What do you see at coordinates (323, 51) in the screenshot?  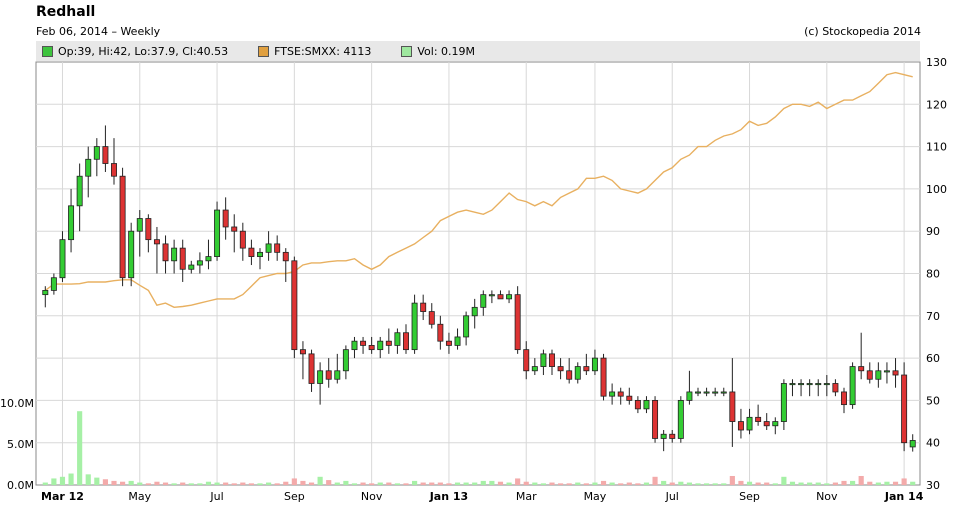 I see `legend-label-index: FTSE:SMXX: 4113` at bounding box center [323, 51].